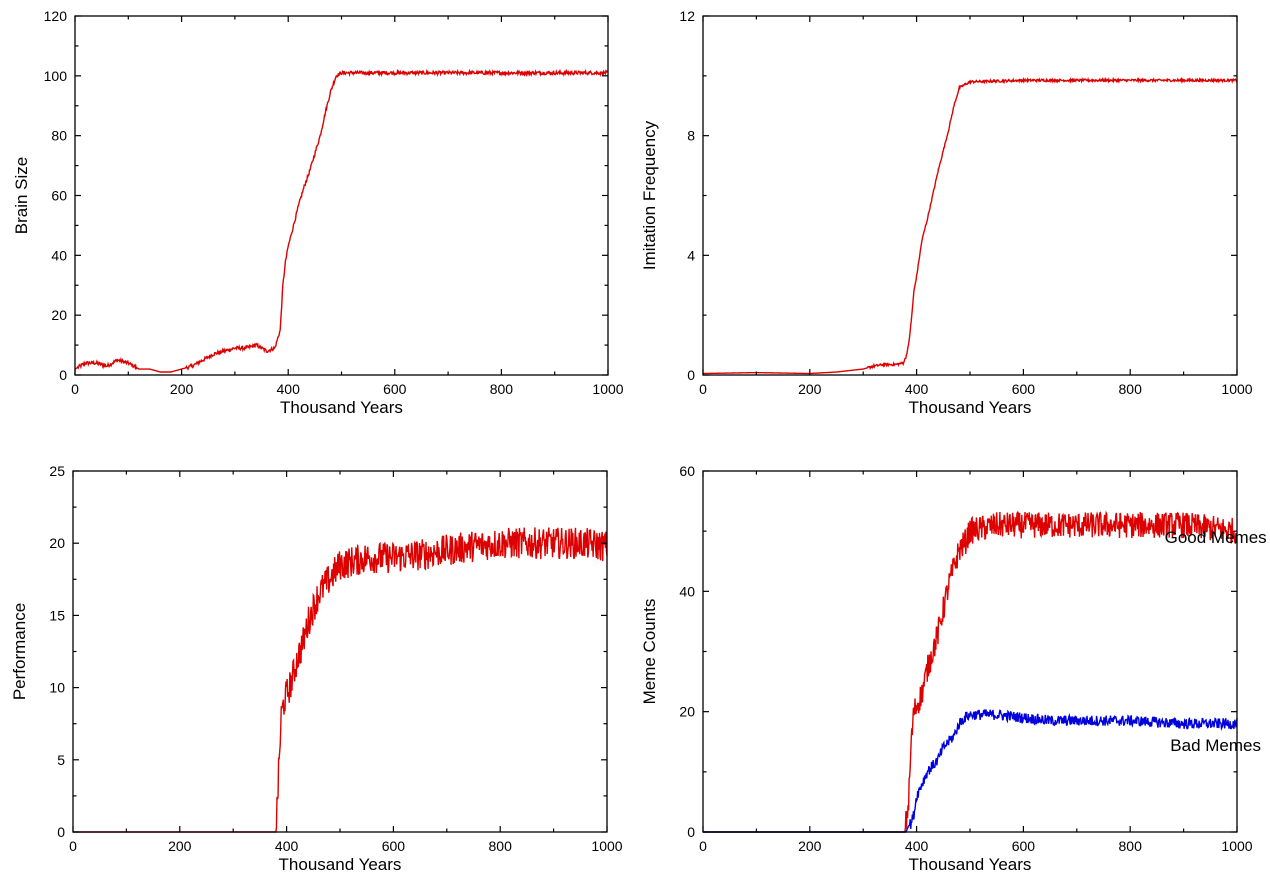  What do you see at coordinates (687, 16) in the screenshot?
I see `y-tick-label: 12` at bounding box center [687, 16].